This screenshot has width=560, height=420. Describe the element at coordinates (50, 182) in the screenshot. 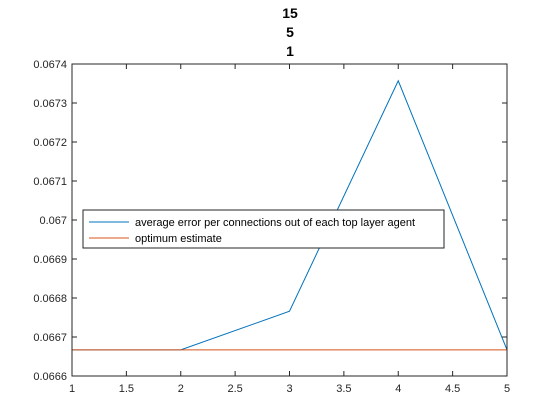

I see `y-tick-label: 0.0671` at that location.